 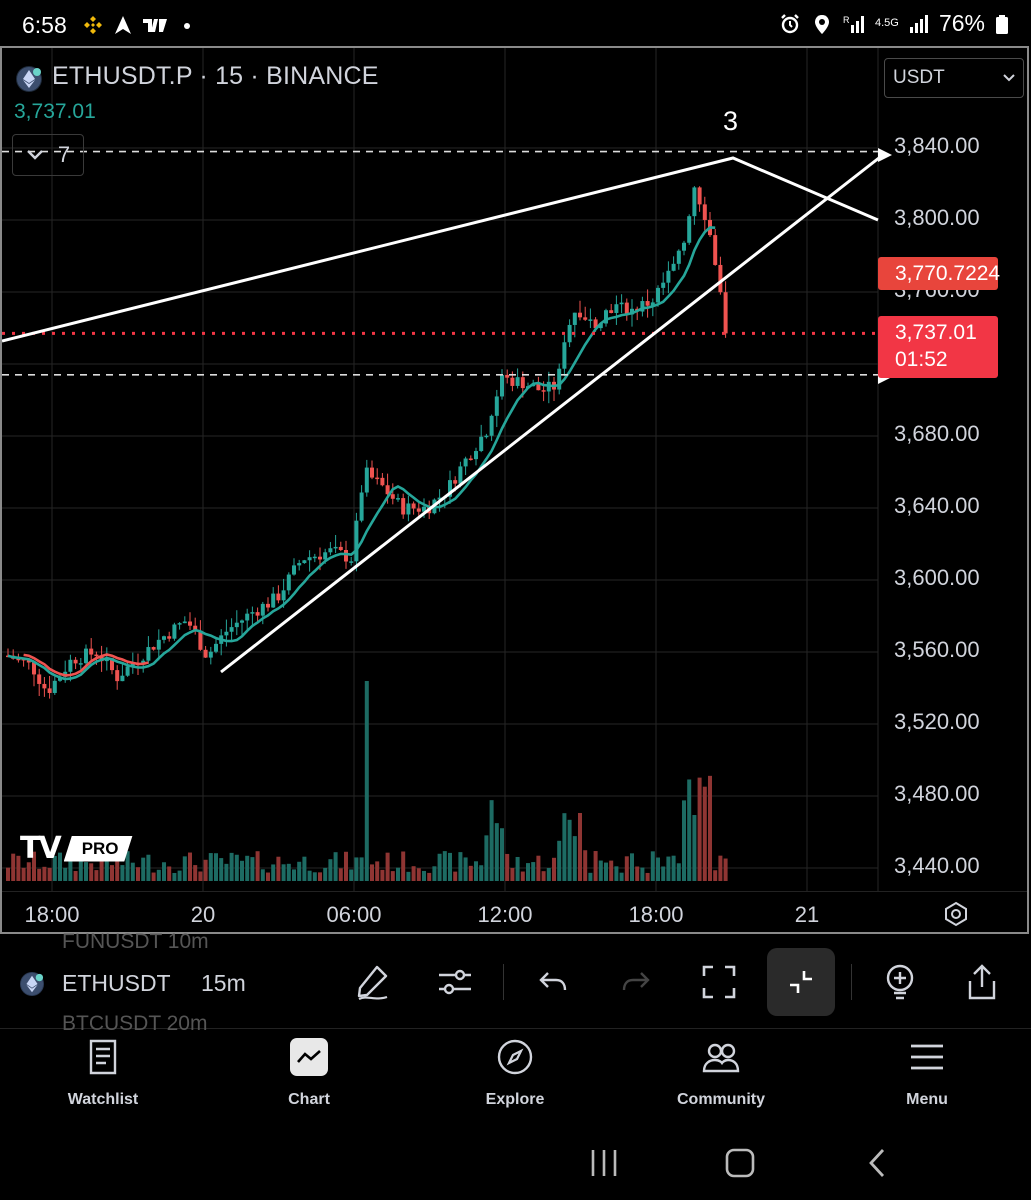 What do you see at coordinates (123, 25) in the screenshot?
I see `navigation-arrow-icon` at bounding box center [123, 25].